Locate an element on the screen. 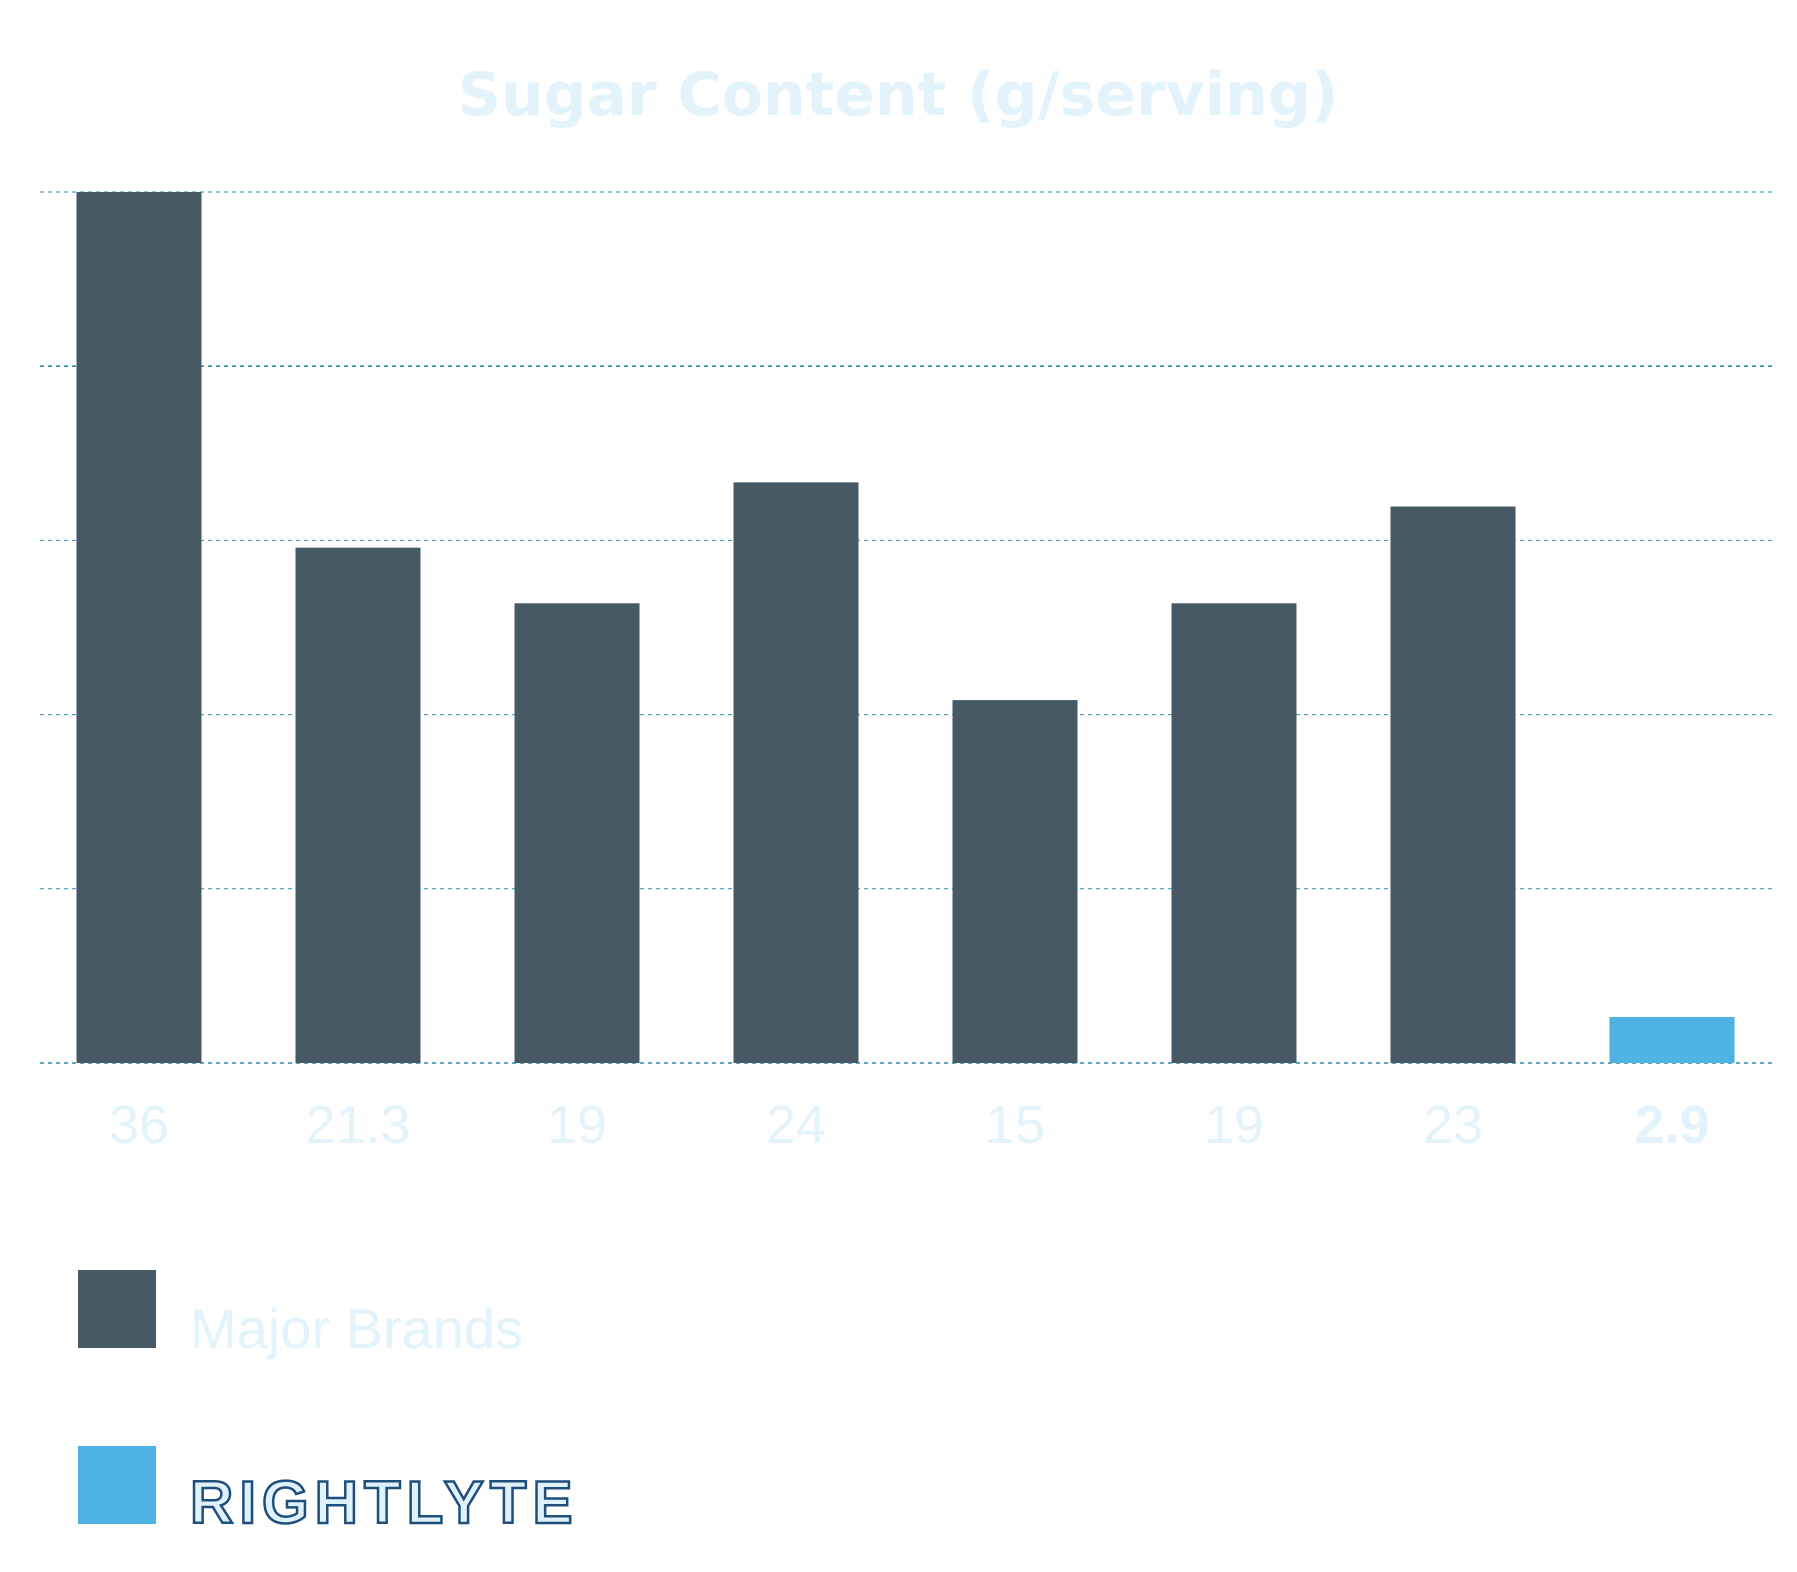  x-tick-label: 2.9 is located at coordinates (1671, 1125).